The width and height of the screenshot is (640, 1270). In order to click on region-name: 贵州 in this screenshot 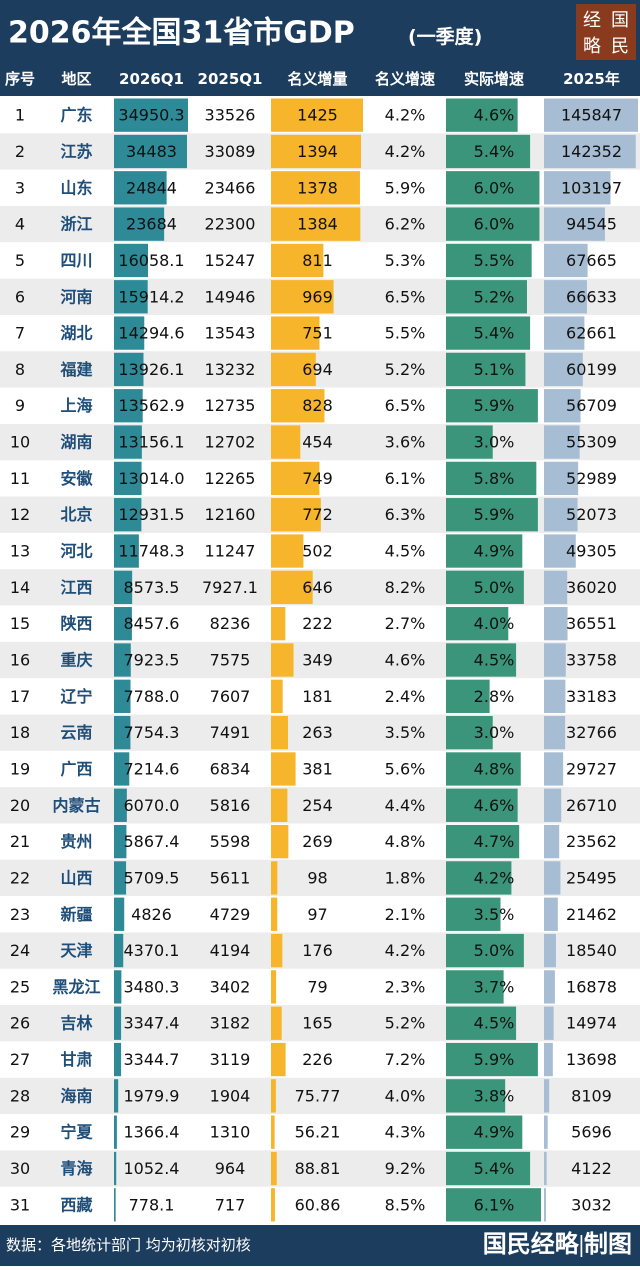, I will do `click(76, 841)`.